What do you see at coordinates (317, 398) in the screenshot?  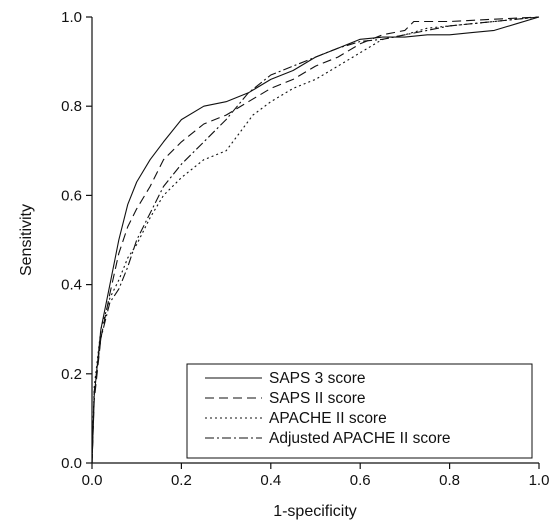 I see `legend-label-2: SAPS II score` at bounding box center [317, 398].